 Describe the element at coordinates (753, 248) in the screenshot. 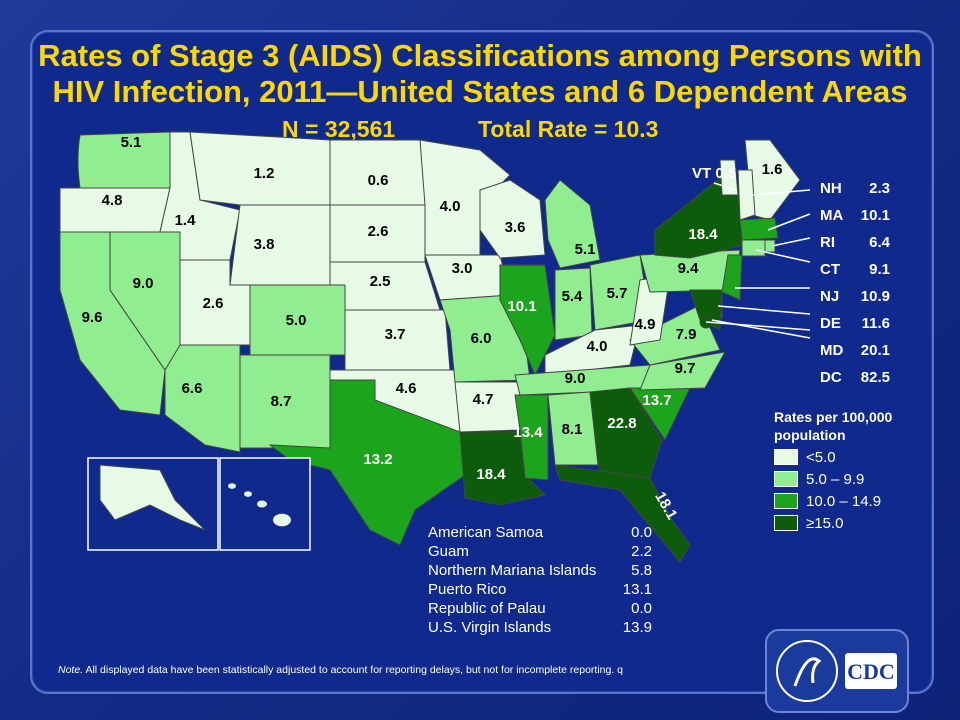

I see `state-ct` at that location.